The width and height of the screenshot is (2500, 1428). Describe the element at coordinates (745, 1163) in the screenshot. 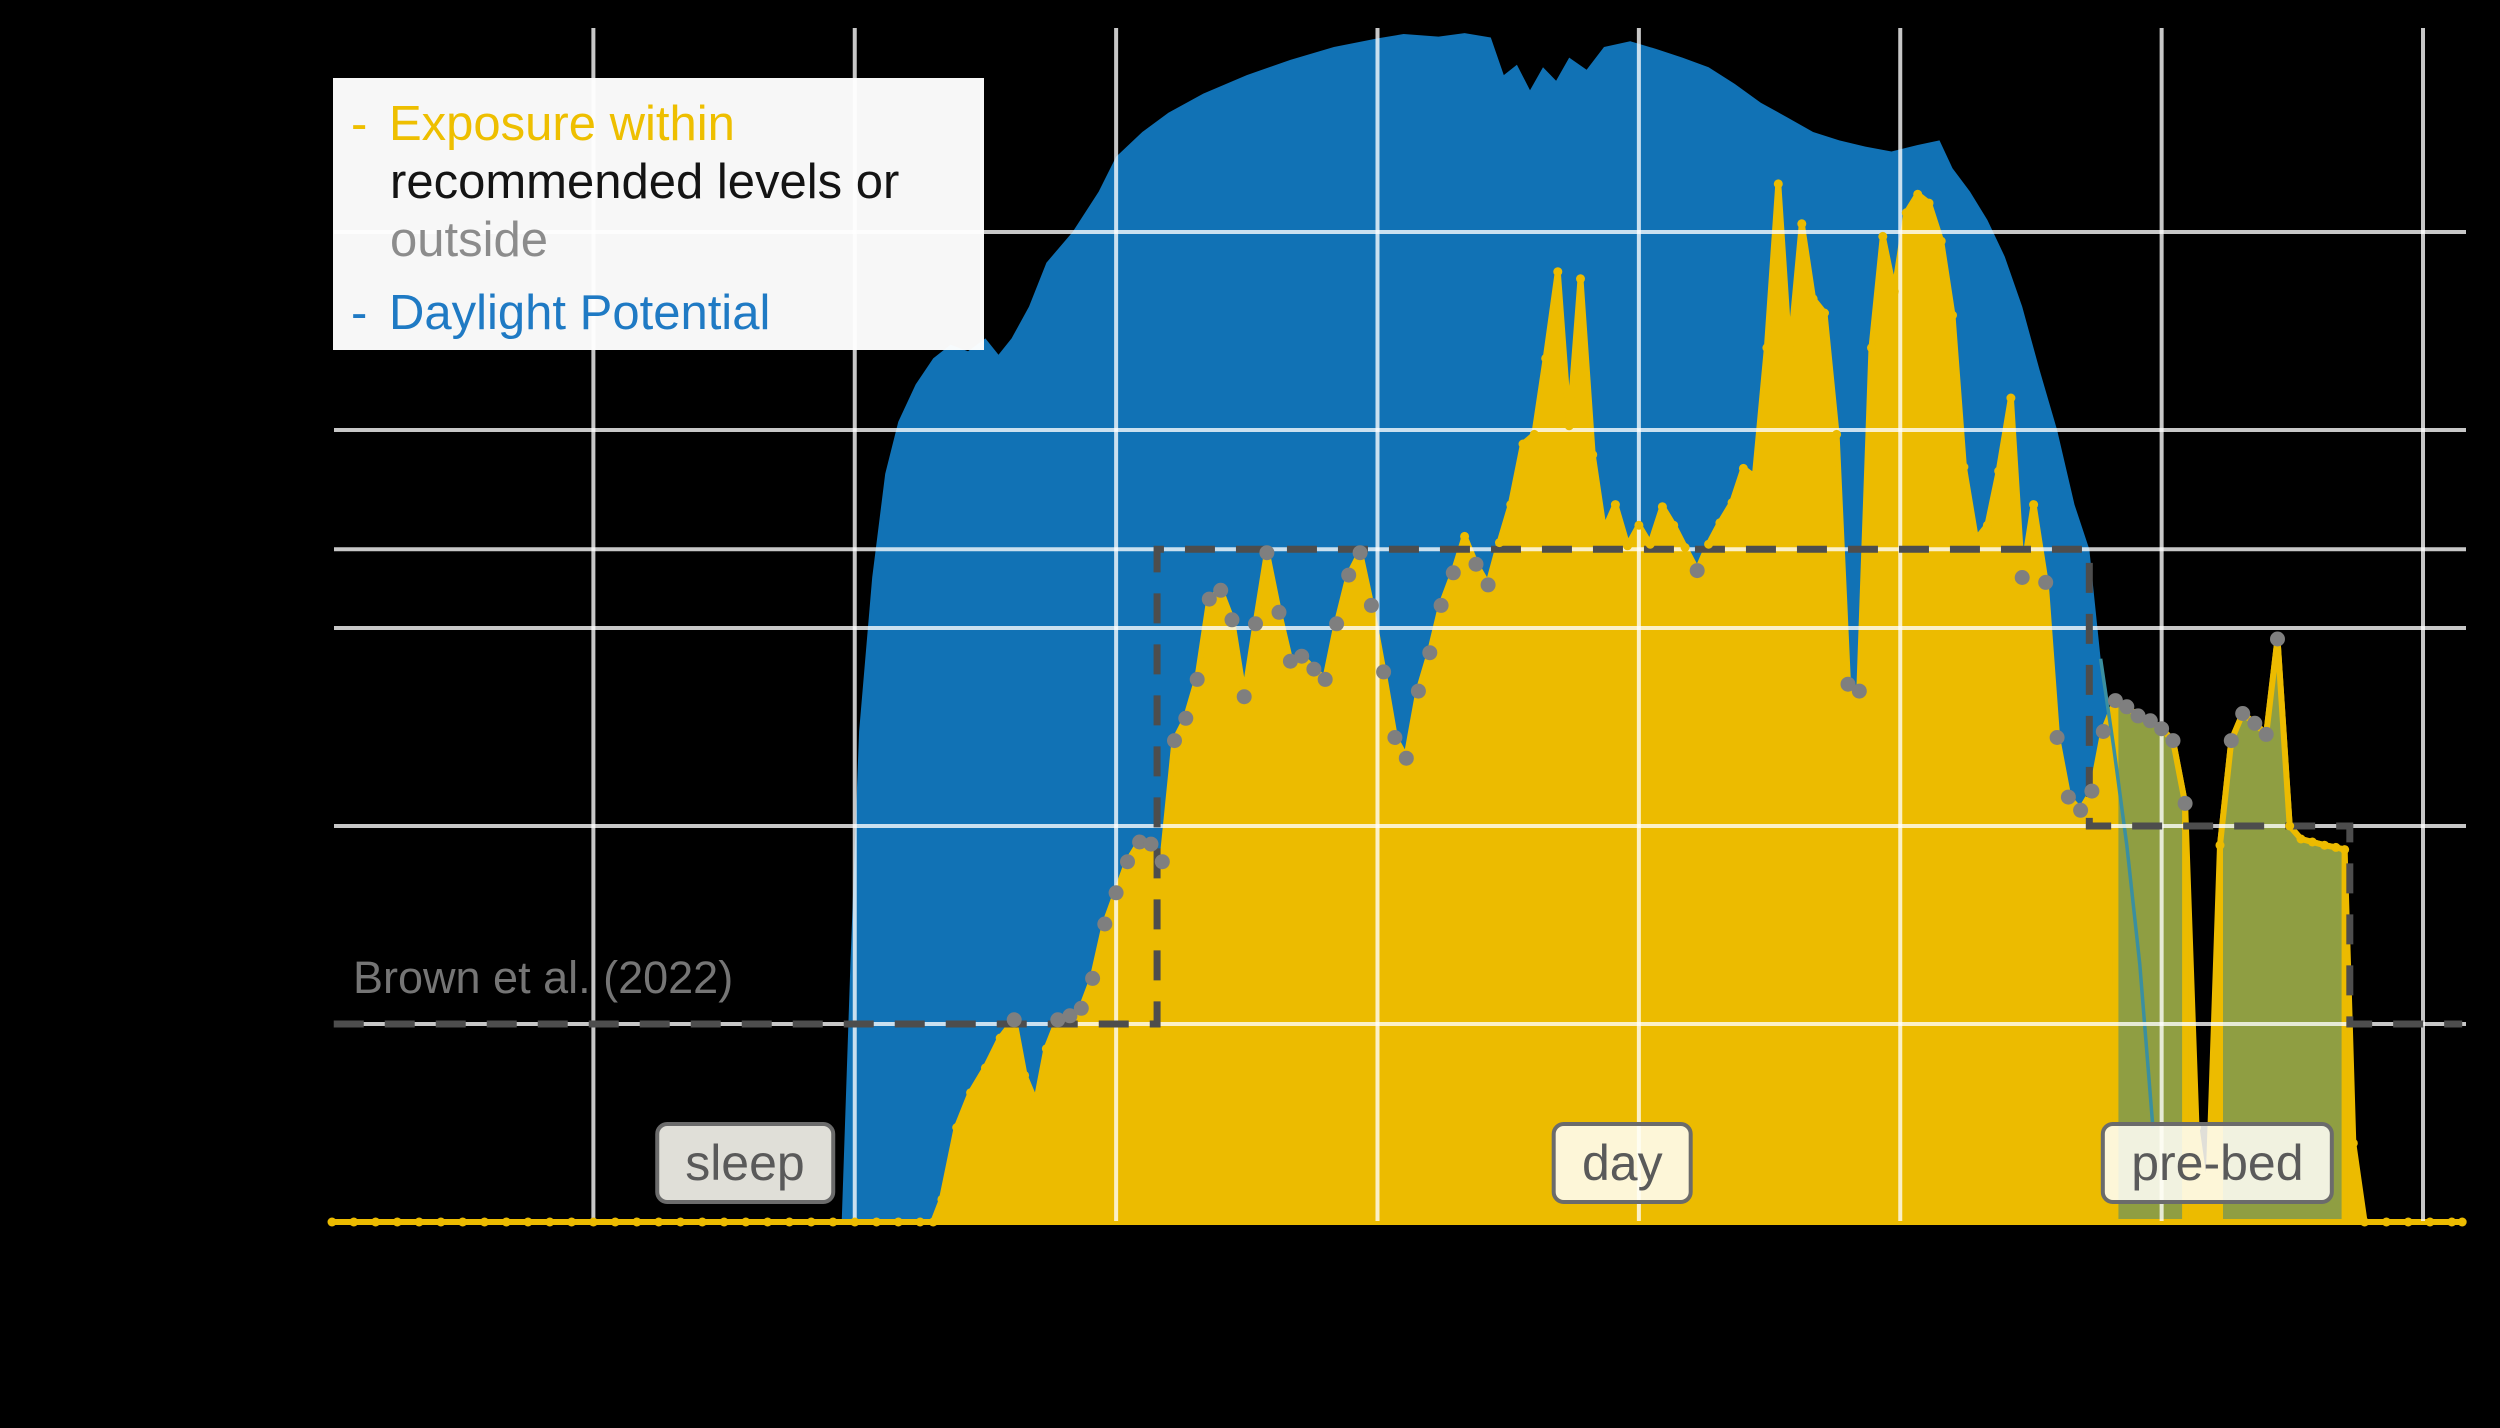

I see `phase-label-sleep: sleep` at that location.